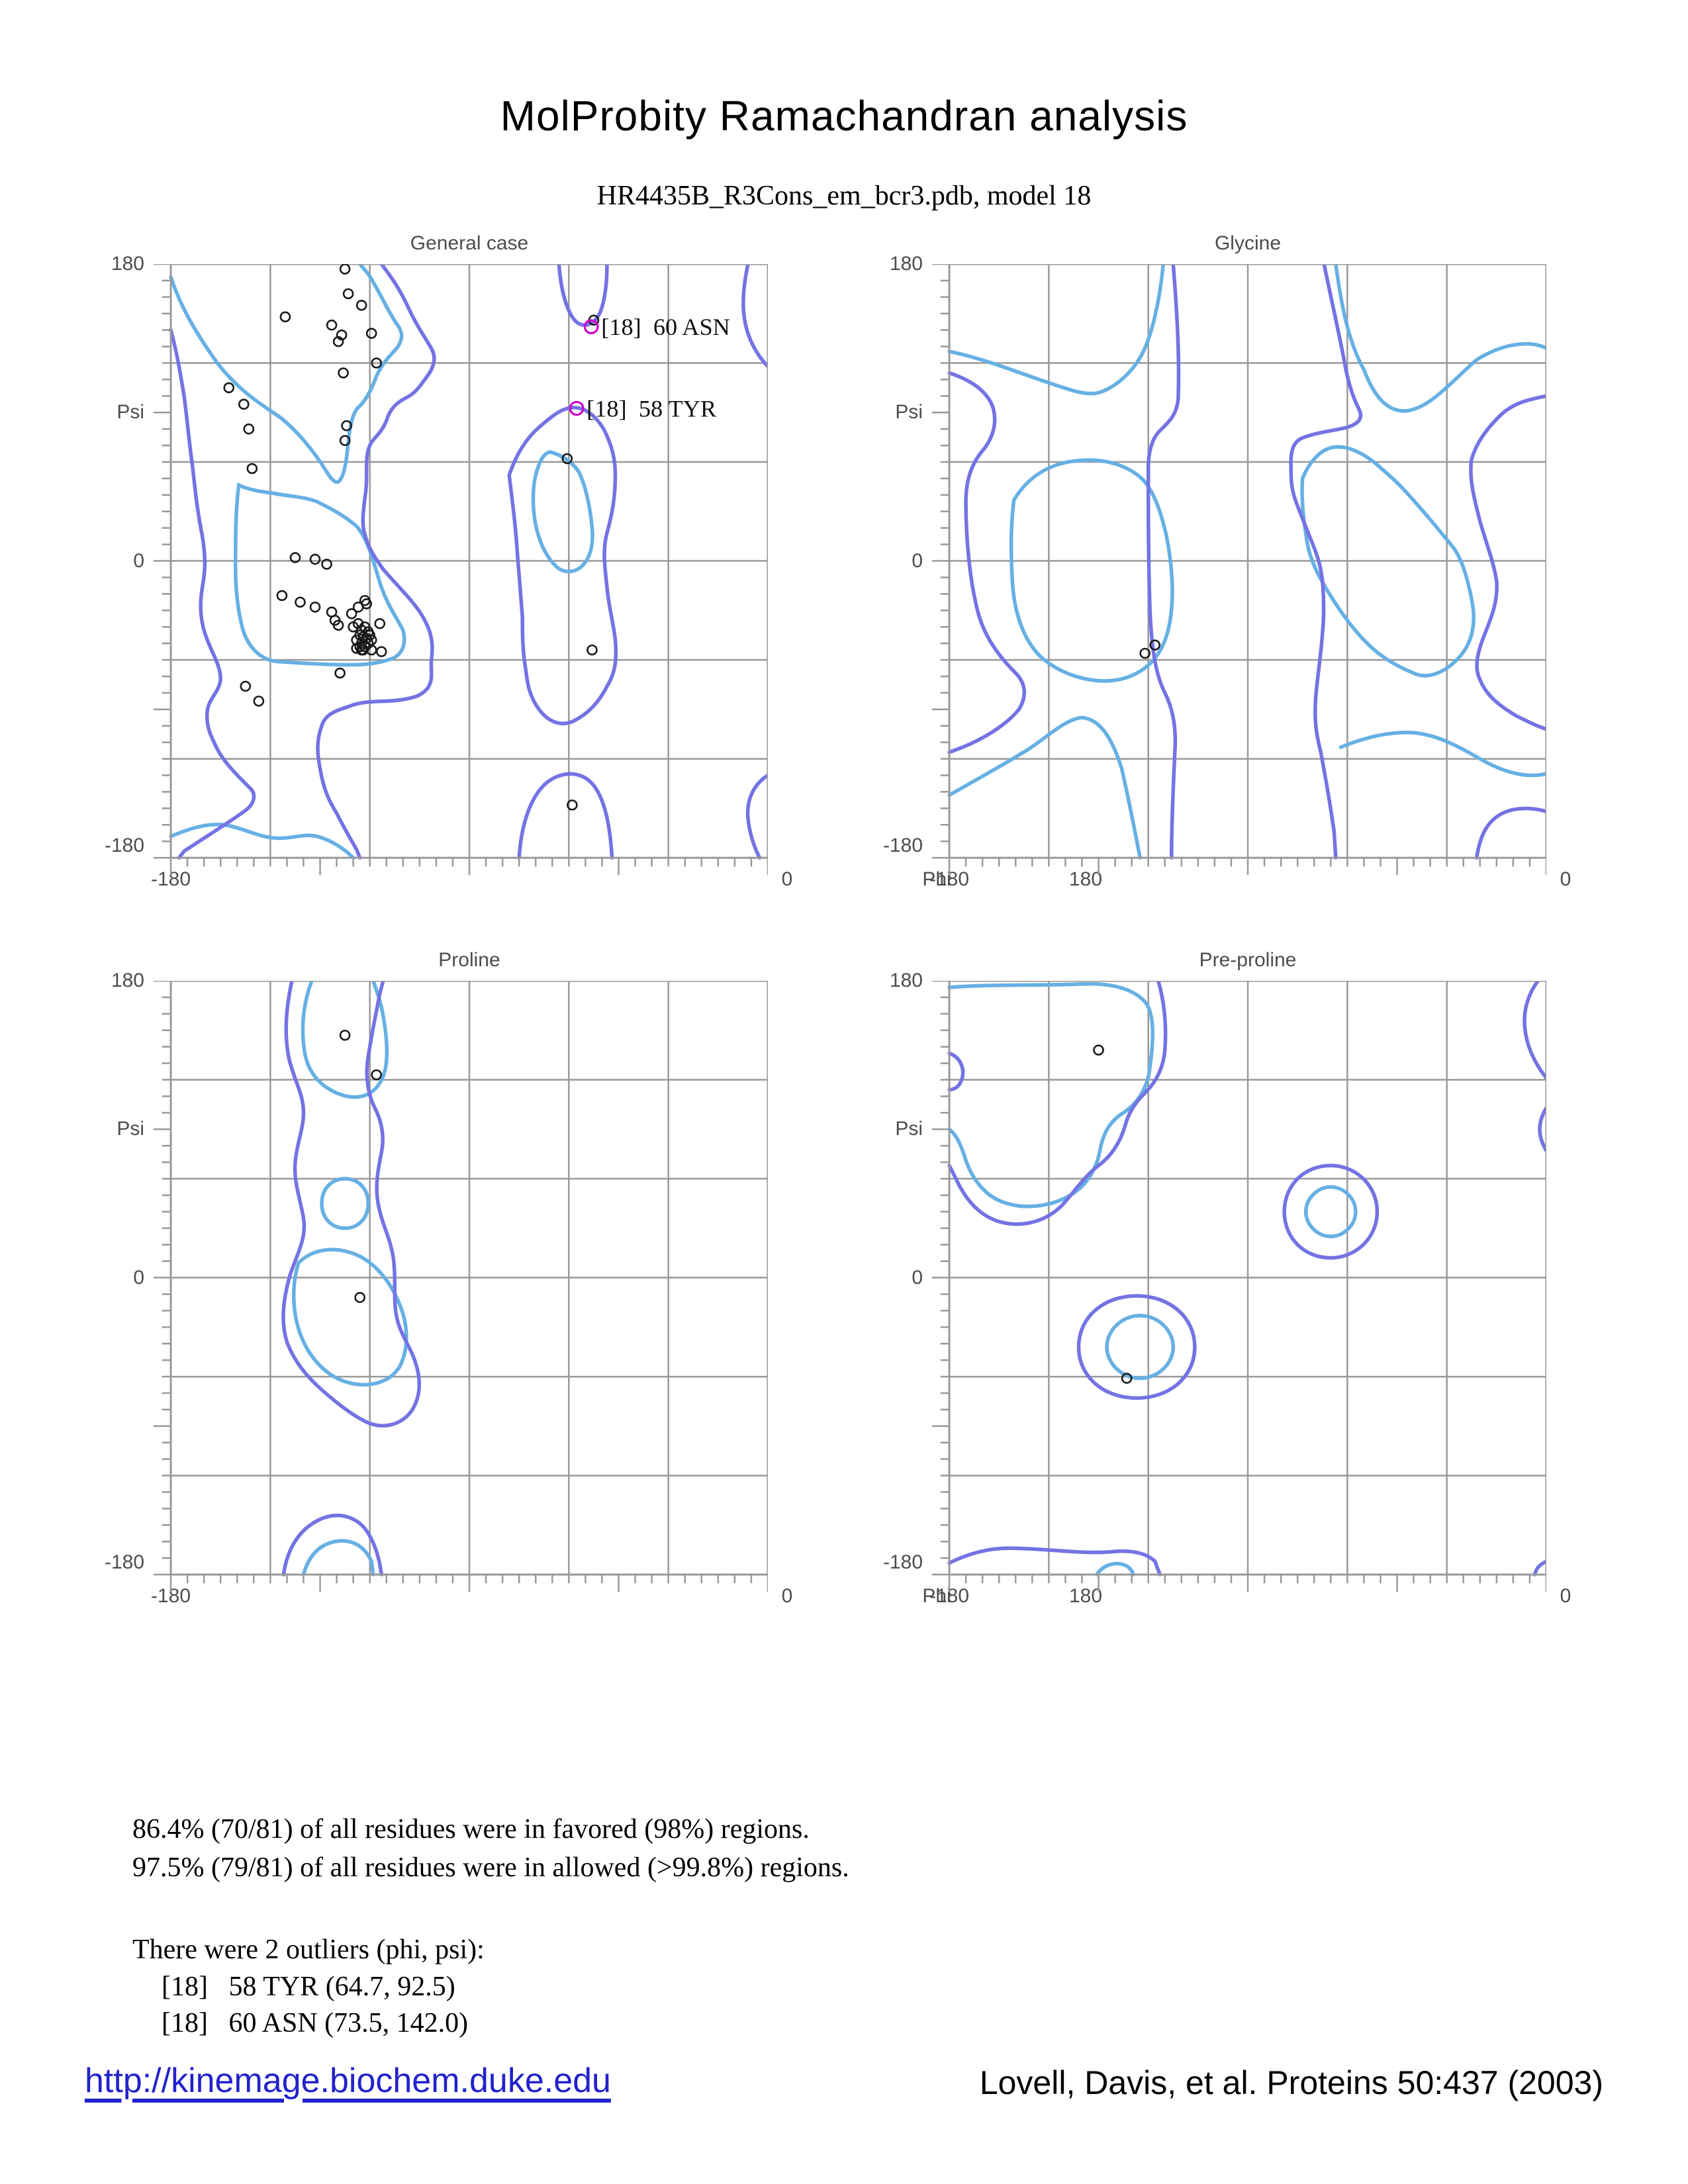 The image size is (1688, 2184). I want to click on rama-plot-pre-proline, so click(1237, 1287).